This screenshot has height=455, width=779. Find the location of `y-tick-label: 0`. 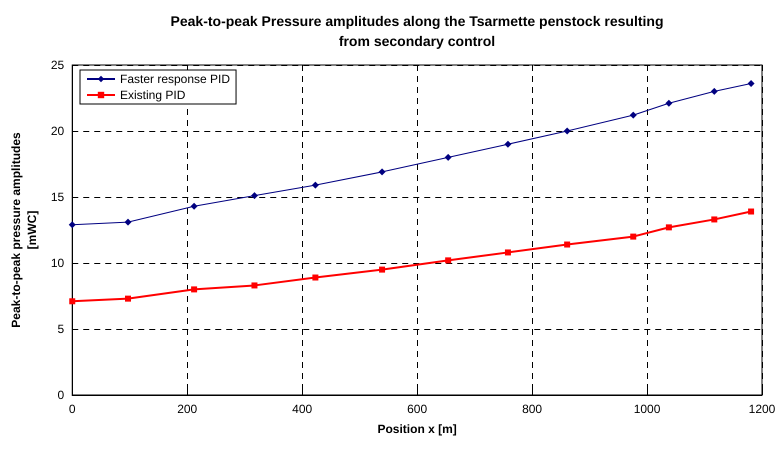

y-tick-label: 0 is located at coordinates (61, 395).